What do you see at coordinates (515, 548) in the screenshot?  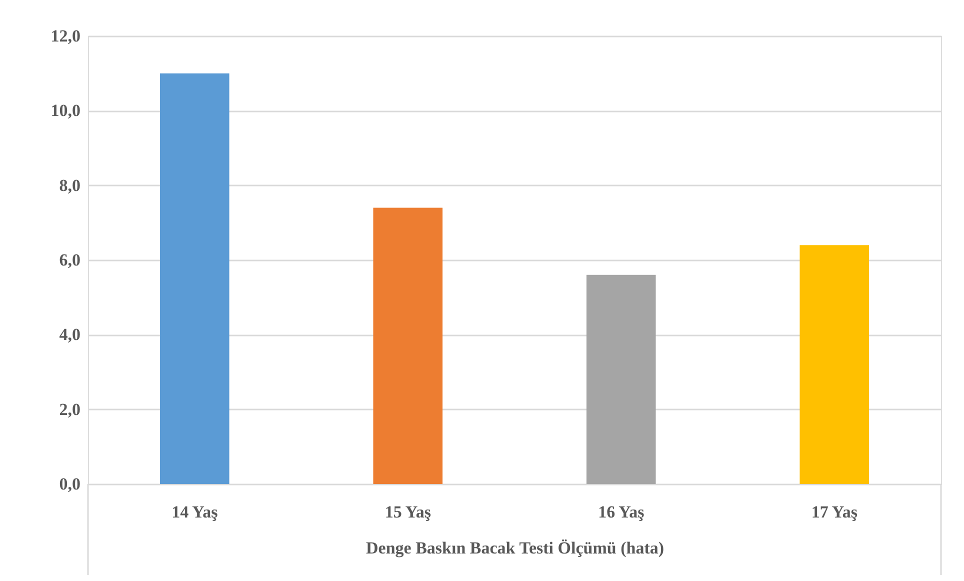 I see `x-axis-title: Denge Baskın Bacak Testi Ölçümü (hata)` at bounding box center [515, 548].